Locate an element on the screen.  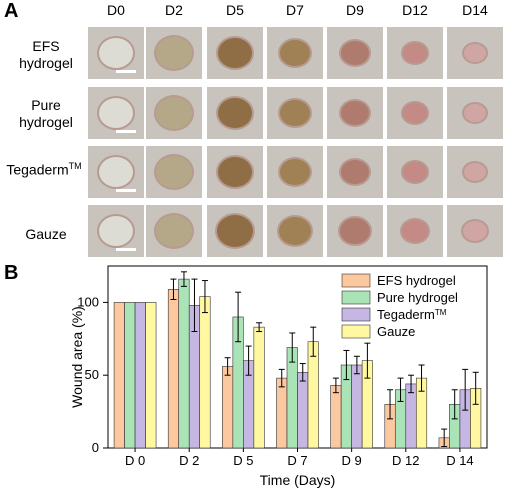
day-header-d9: D9 is located at coordinates (355, 10).